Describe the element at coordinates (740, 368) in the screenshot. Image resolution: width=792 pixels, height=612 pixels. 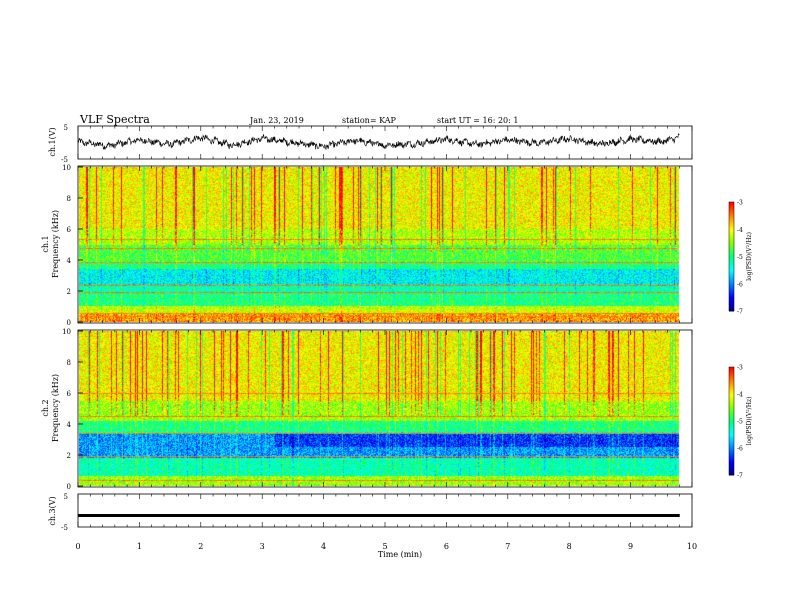
I see `ch2-colorbar-tick-label: -3` at that location.